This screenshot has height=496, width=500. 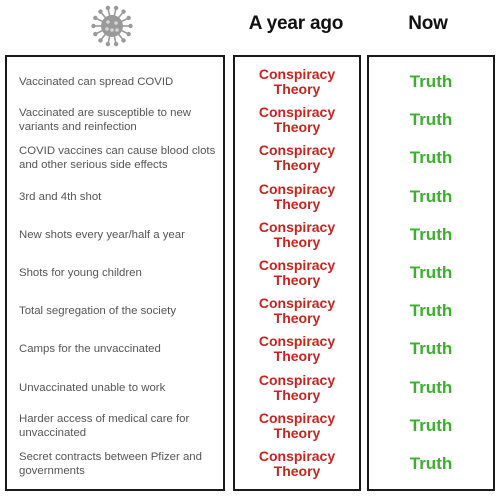 What do you see at coordinates (96, 82) in the screenshot?
I see `statement-text: Vaccinated can spread COVID` at bounding box center [96, 82].